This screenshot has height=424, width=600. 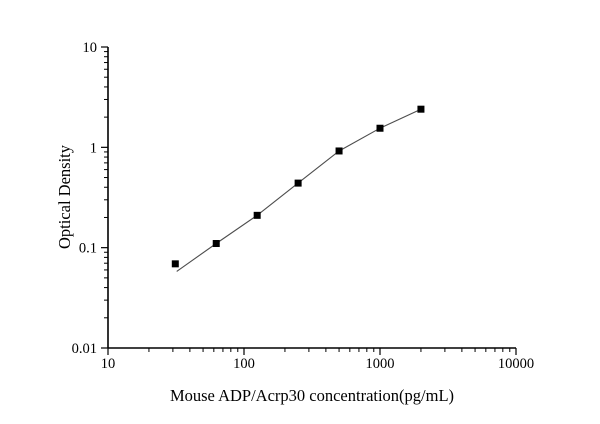 I want to click on y-tick-label: 1, so click(x=93, y=148).